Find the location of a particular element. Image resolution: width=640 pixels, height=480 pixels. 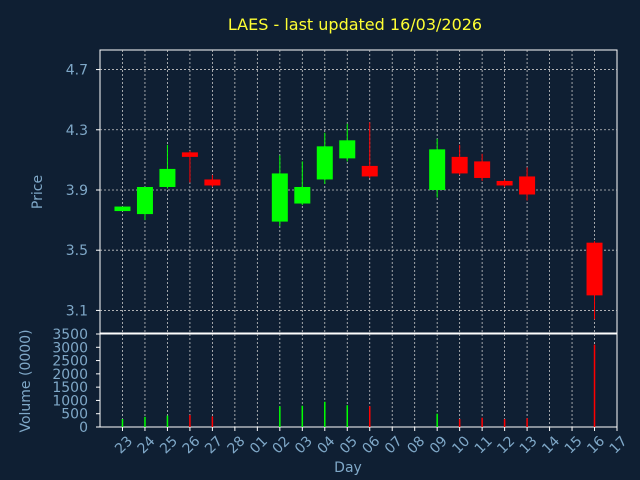

volume-tick-label: 1500 is located at coordinates (70, 388).